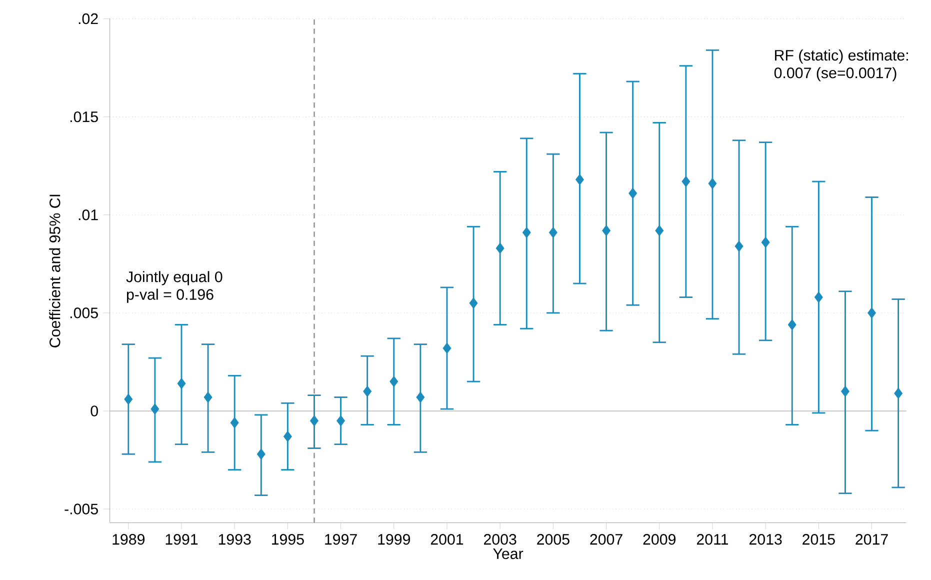 This screenshot has height=580, width=931. Describe the element at coordinates (500, 539) in the screenshot. I see `x-tick-label: 2003` at that location.